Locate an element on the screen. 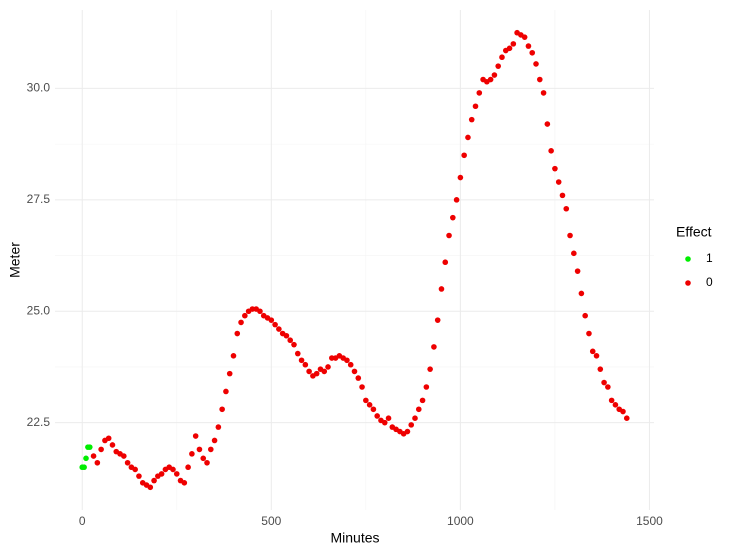  x-tick-label: 1500 is located at coordinates (649, 521).